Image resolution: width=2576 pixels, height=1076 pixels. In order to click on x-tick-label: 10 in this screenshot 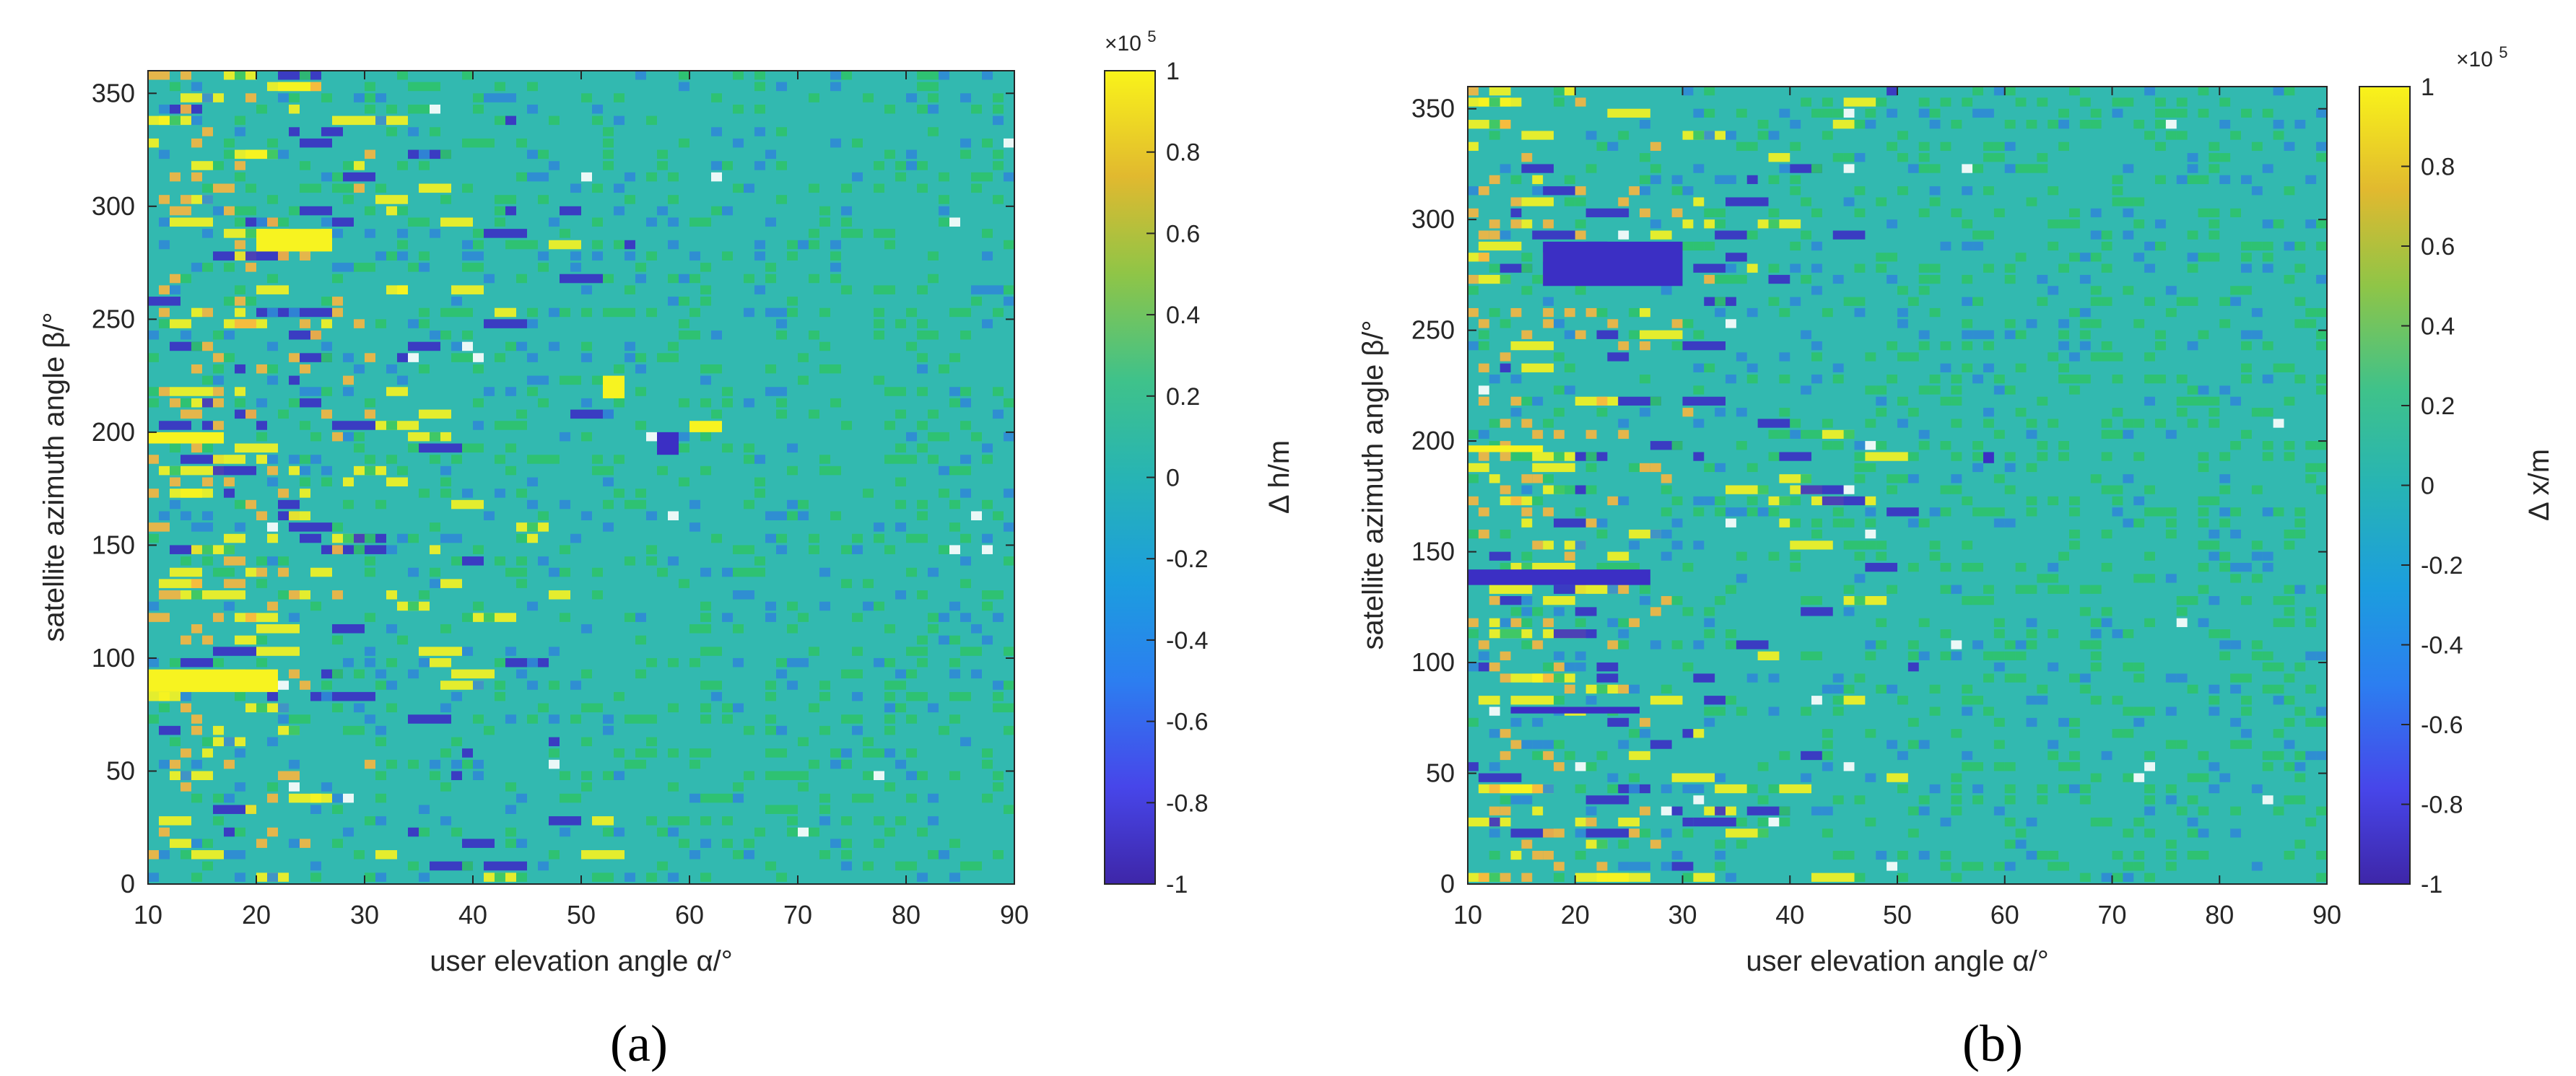, I will do `click(148, 915)`.